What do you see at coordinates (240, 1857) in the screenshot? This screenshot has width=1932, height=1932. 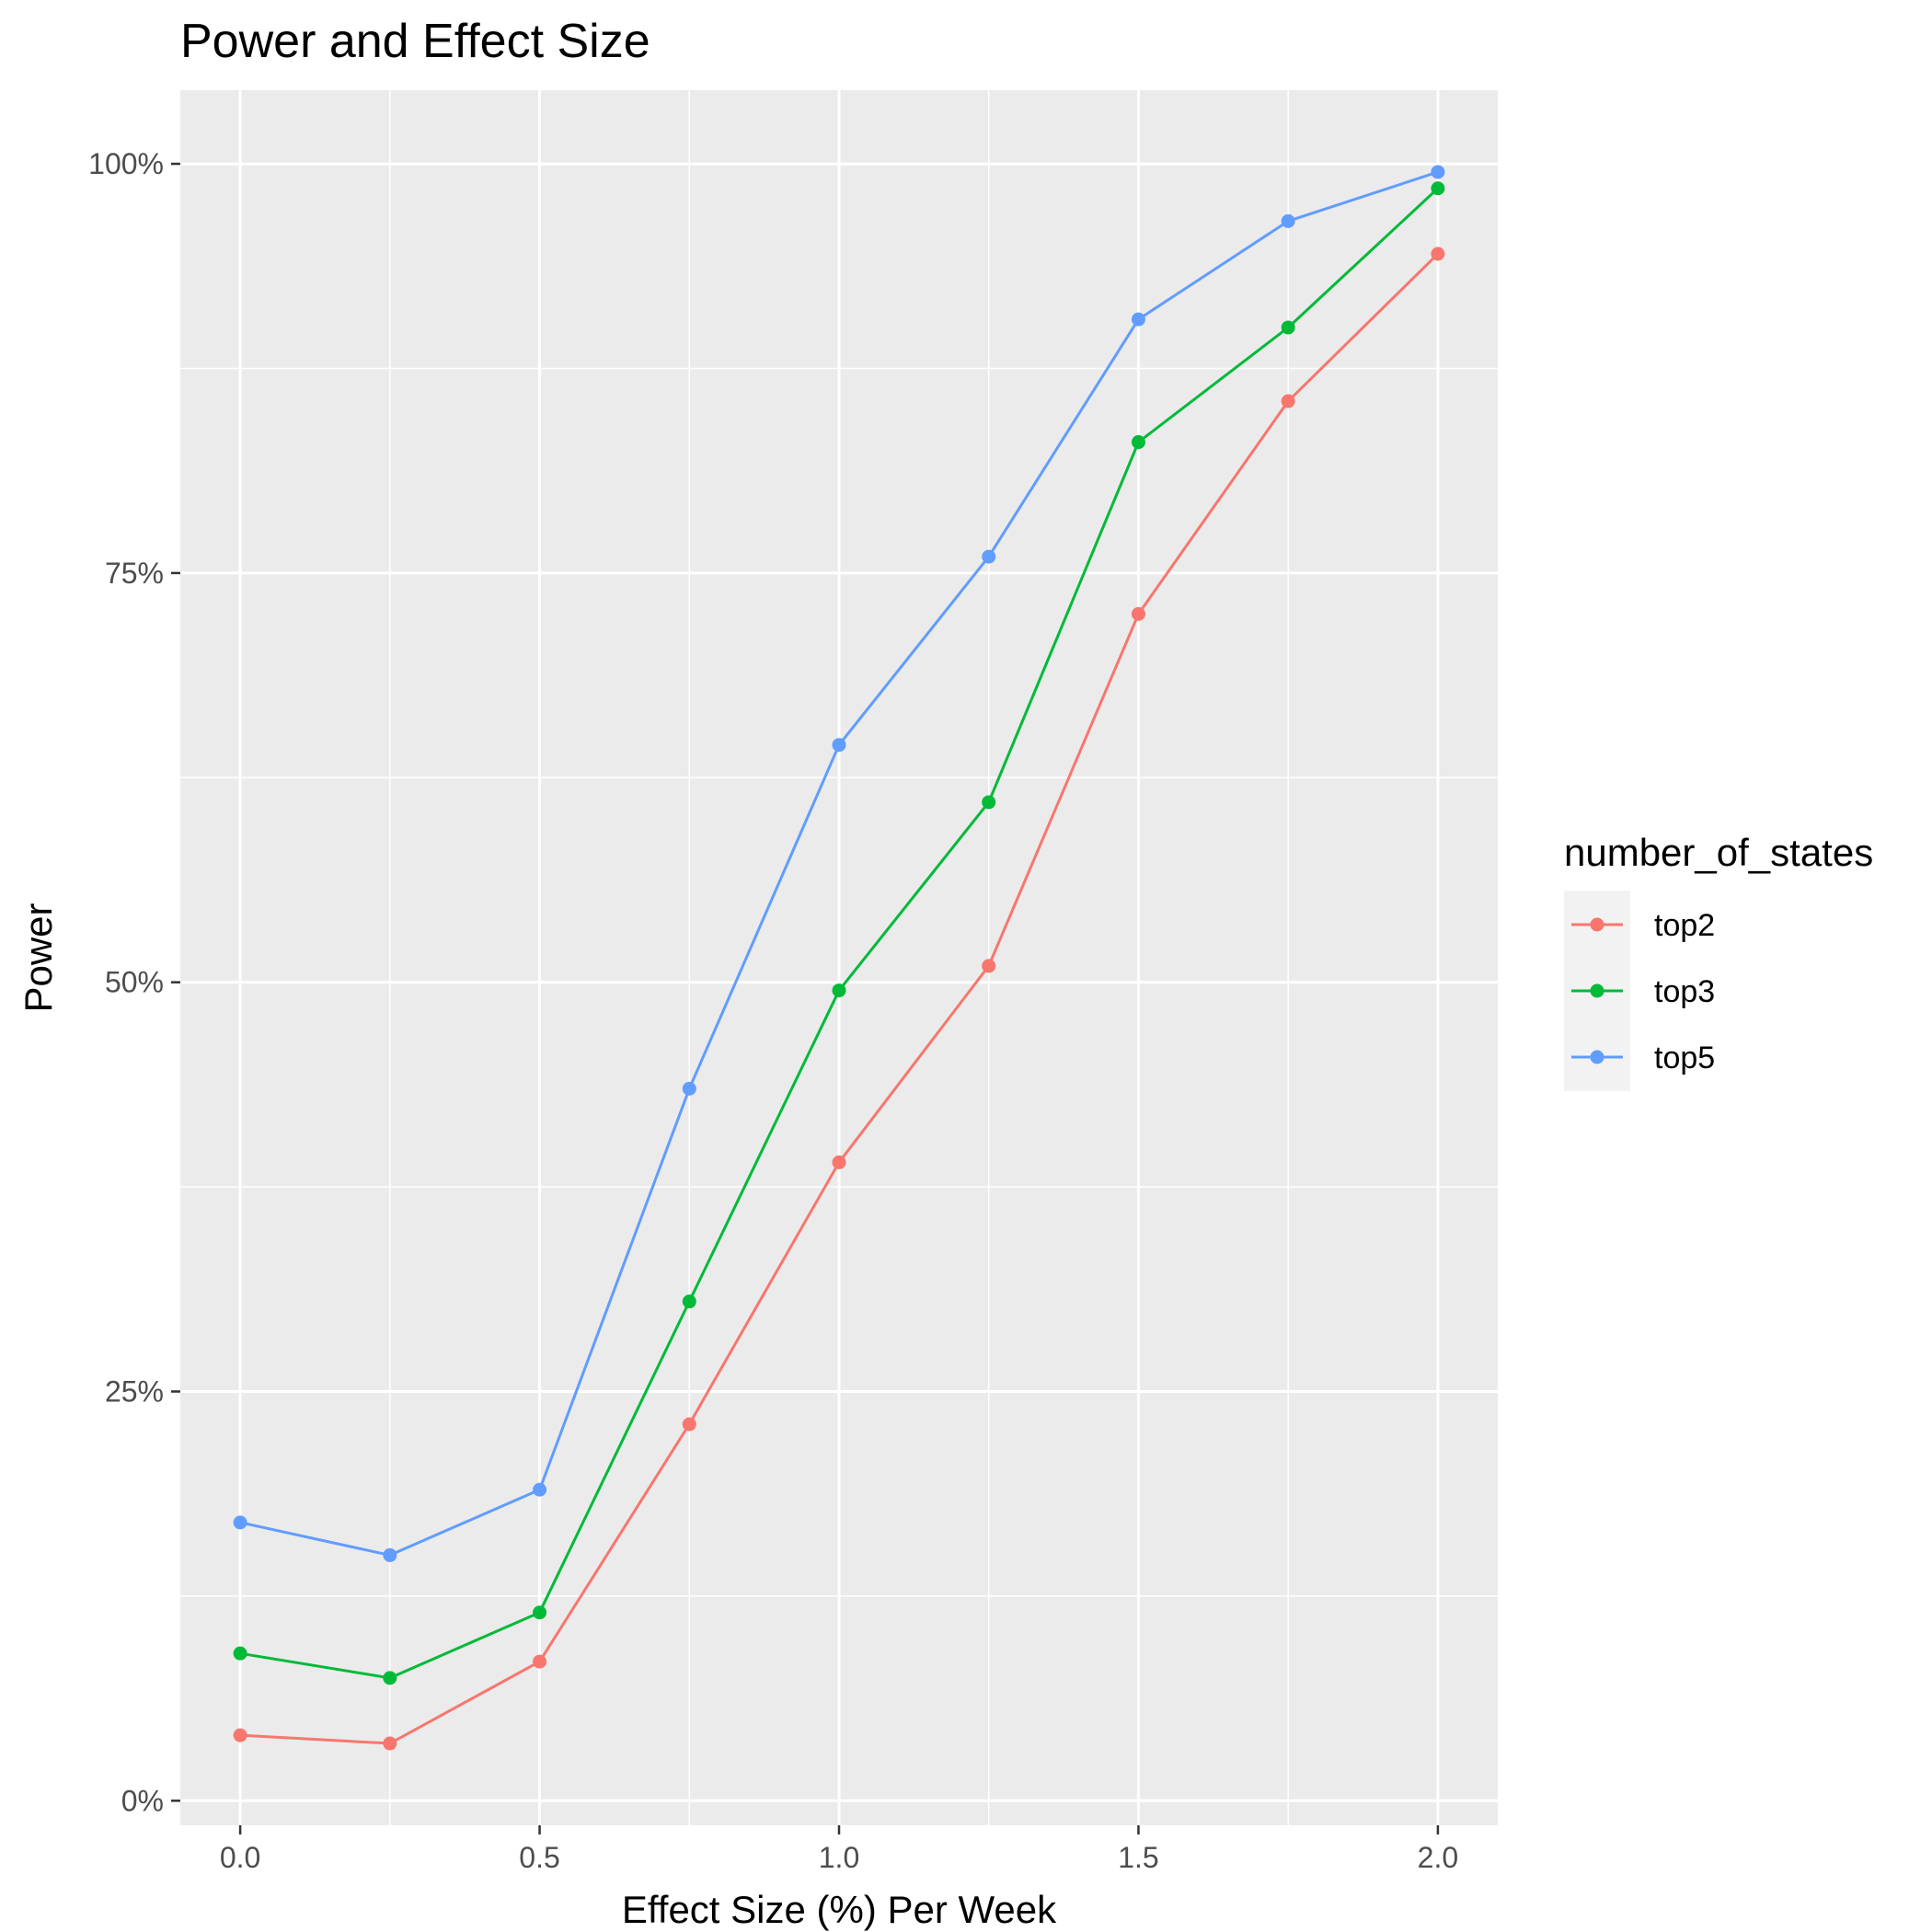 I see `x-tick-label: 0.0` at bounding box center [240, 1857].